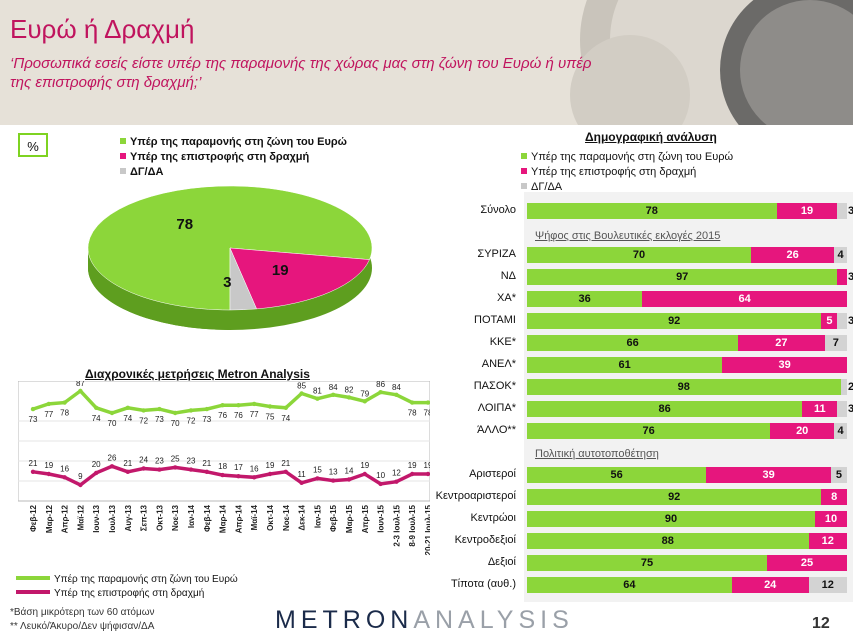 The width and height of the screenshot is (853, 640). I want to click on data-label: 82, so click(349, 389).